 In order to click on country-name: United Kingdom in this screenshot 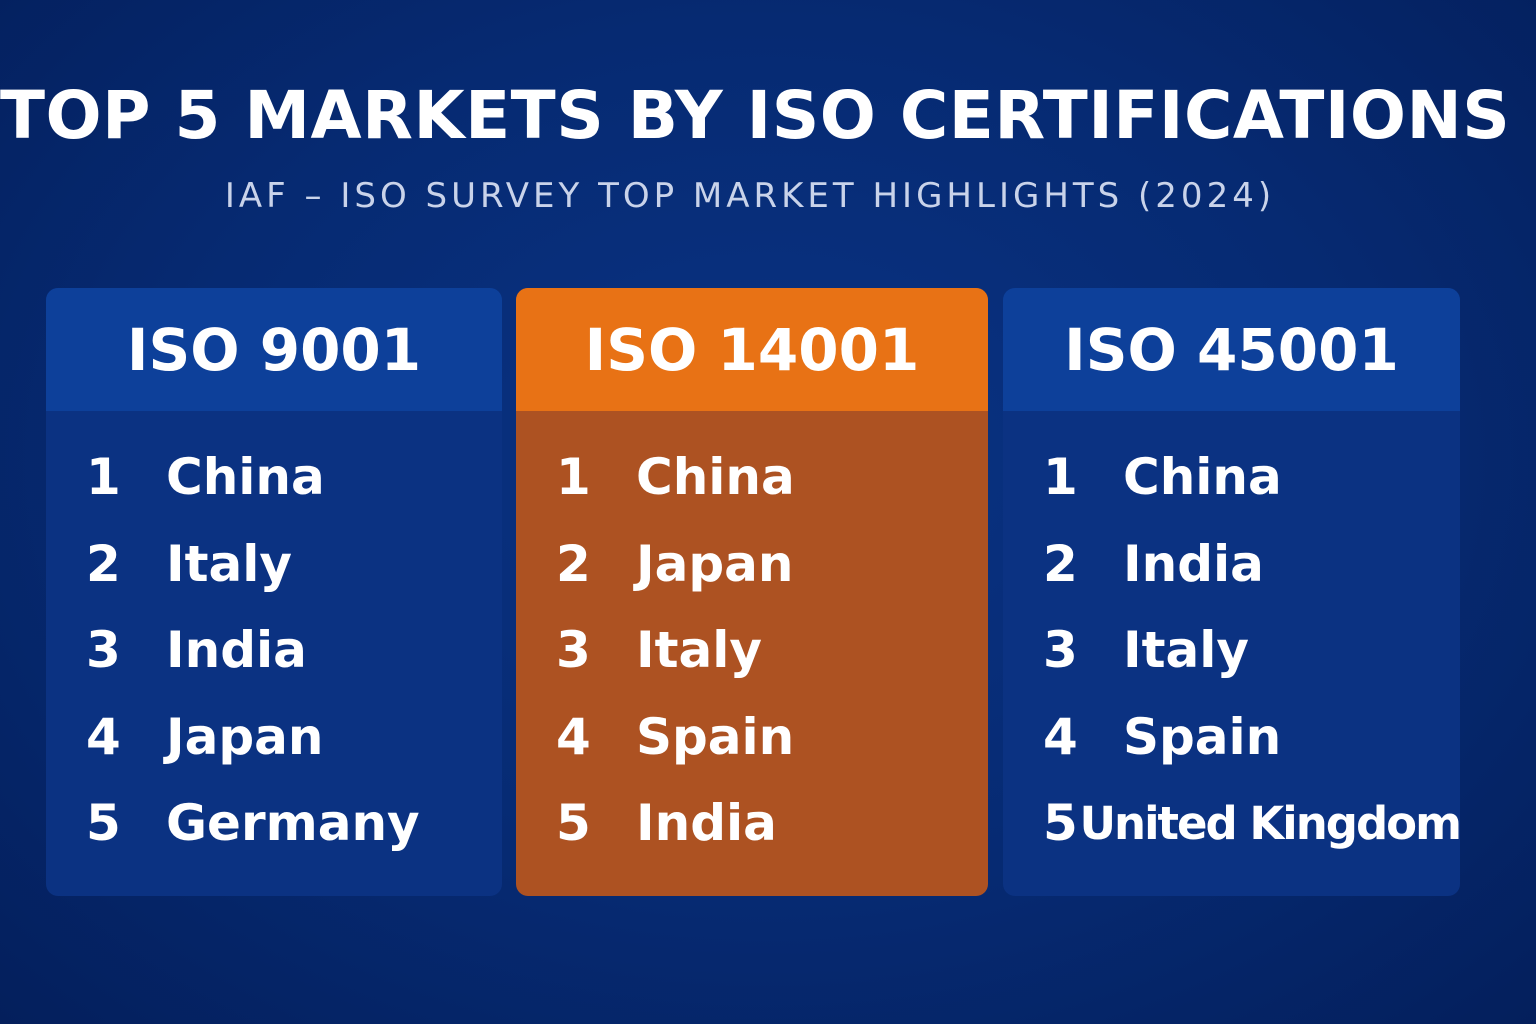, I will do `click(1269, 823)`.